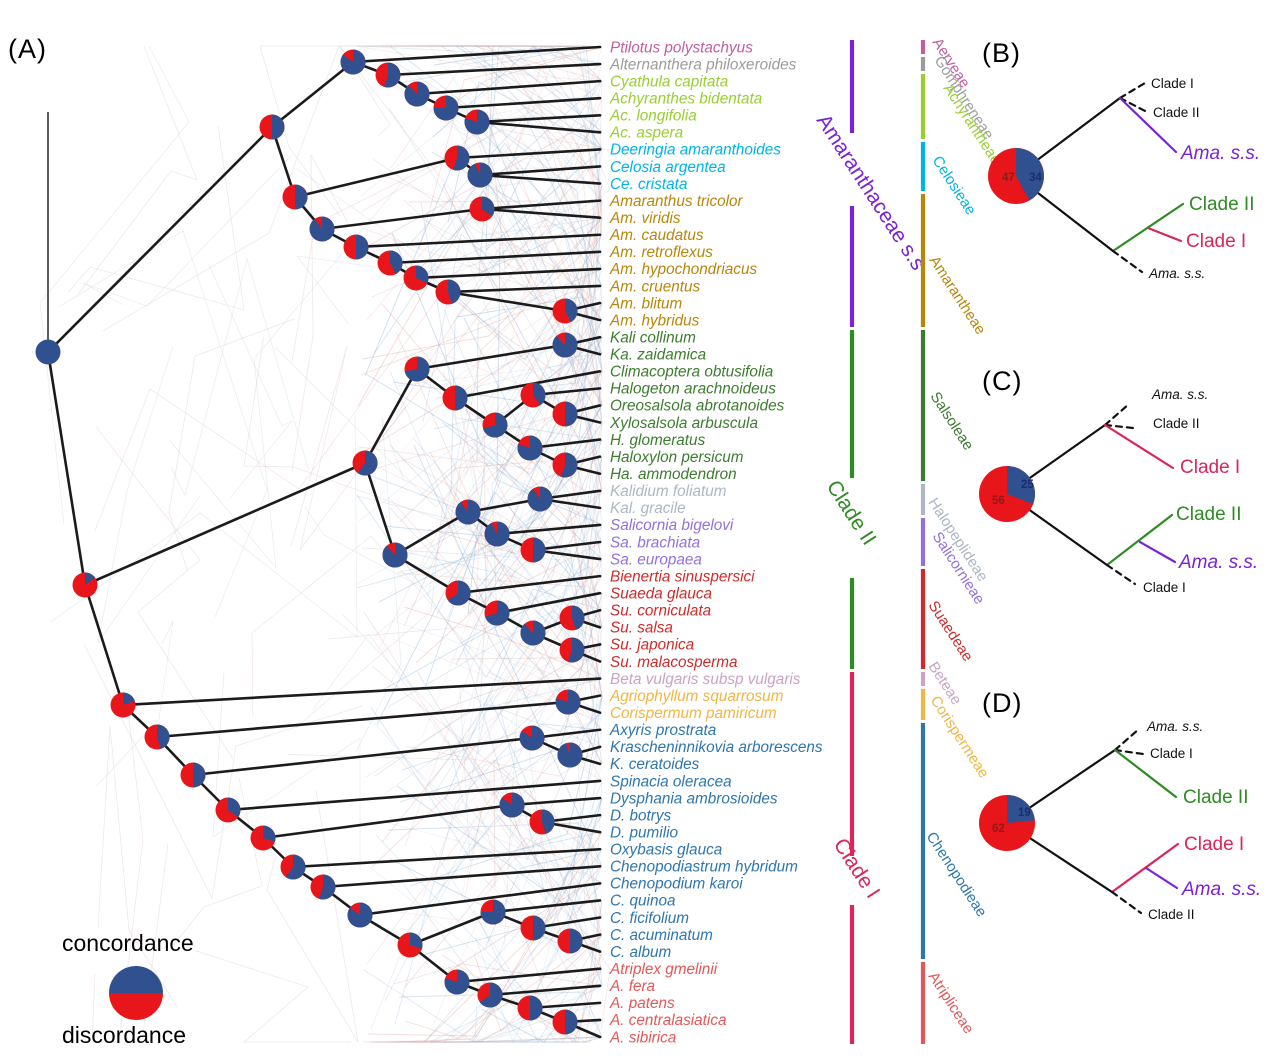 The width and height of the screenshot is (1266, 1062). Describe the element at coordinates (705, 679) in the screenshot. I see `tip-label: Beta vulgaris subsp vulgaris` at that location.